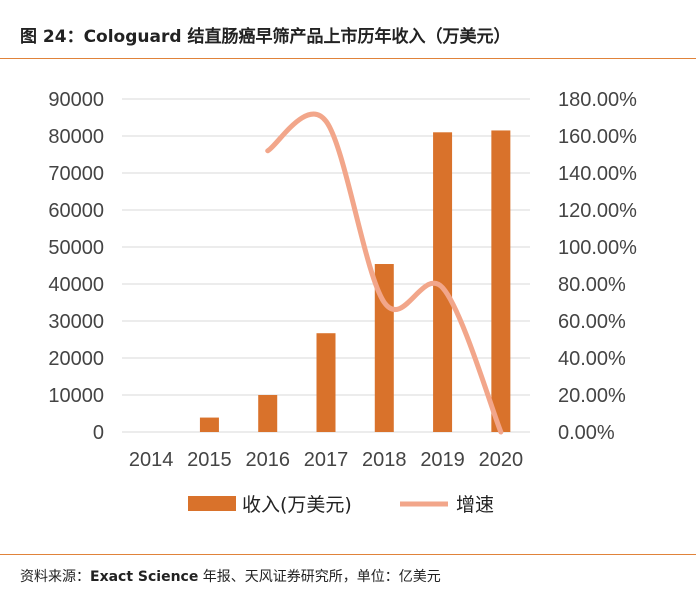  I want to click on chart-title: 图 24：Cologuard 结直肠癌早筛产品上市历年收入（万美元）, so click(265, 37).